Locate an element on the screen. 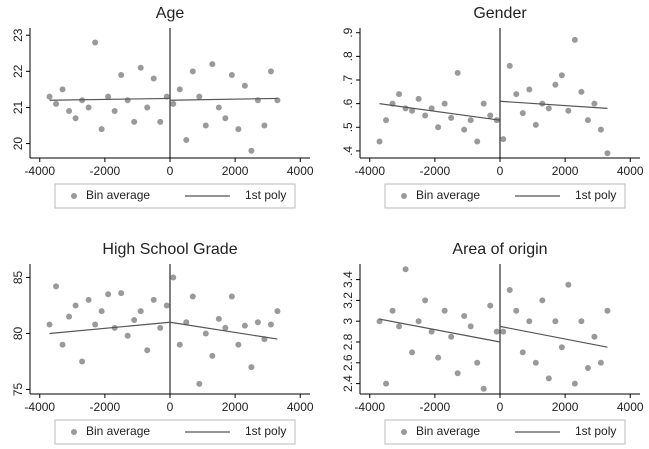 The height and width of the screenshot is (449, 649). y-tick-label: .4 is located at coordinates (348, 151).